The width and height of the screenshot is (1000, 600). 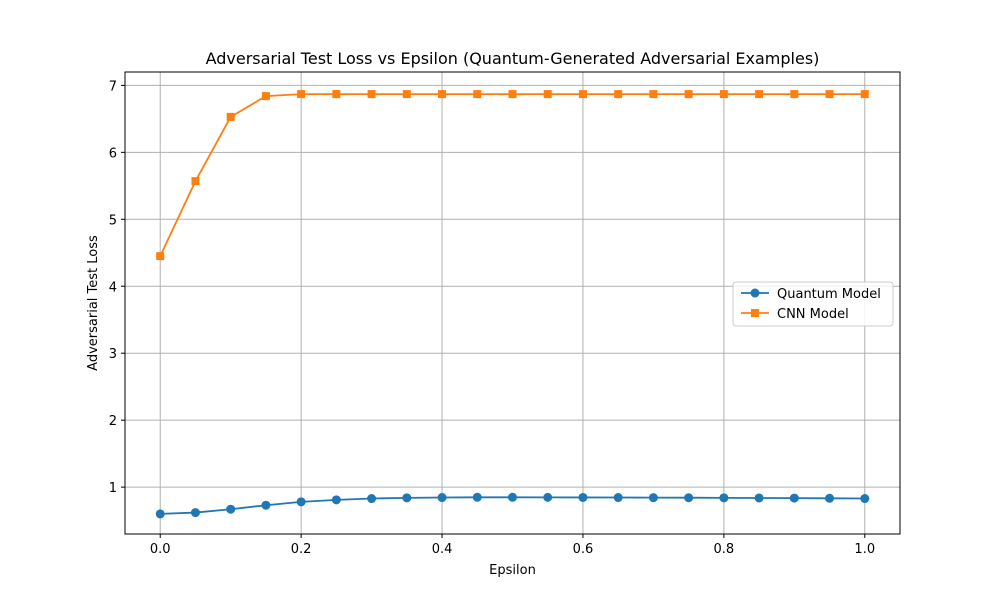 I want to click on x-tick-label: 1.0, so click(x=864, y=549).